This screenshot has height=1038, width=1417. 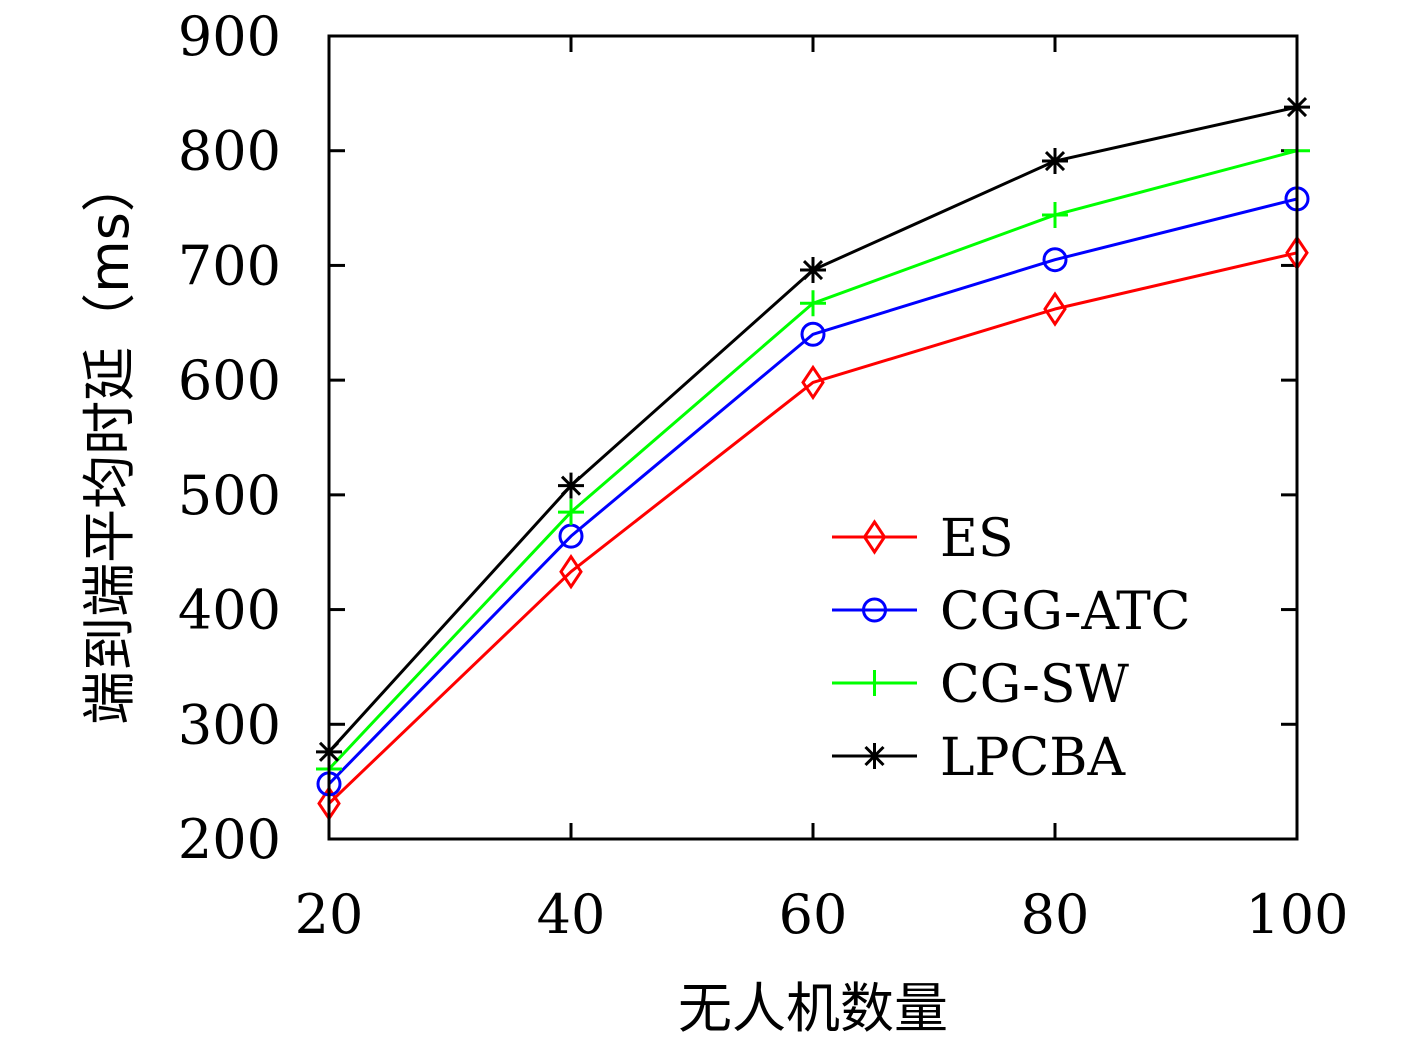 I want to click on legend-label: ES, so click(x=977, y=539).